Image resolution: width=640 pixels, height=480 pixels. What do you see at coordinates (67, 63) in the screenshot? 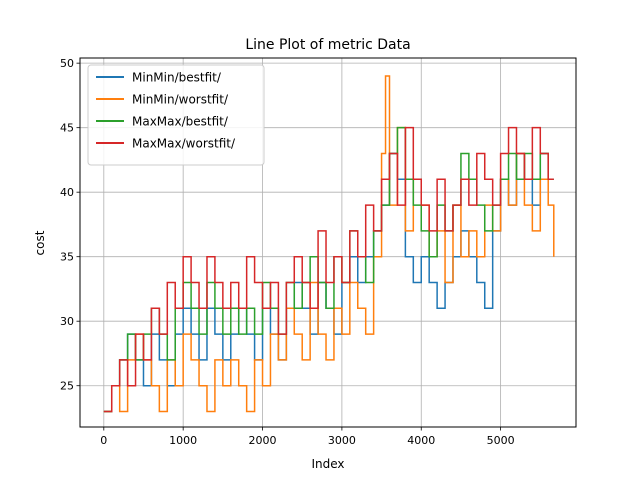
I see `y-tick-label: 50` at bounding box center [67, 63].